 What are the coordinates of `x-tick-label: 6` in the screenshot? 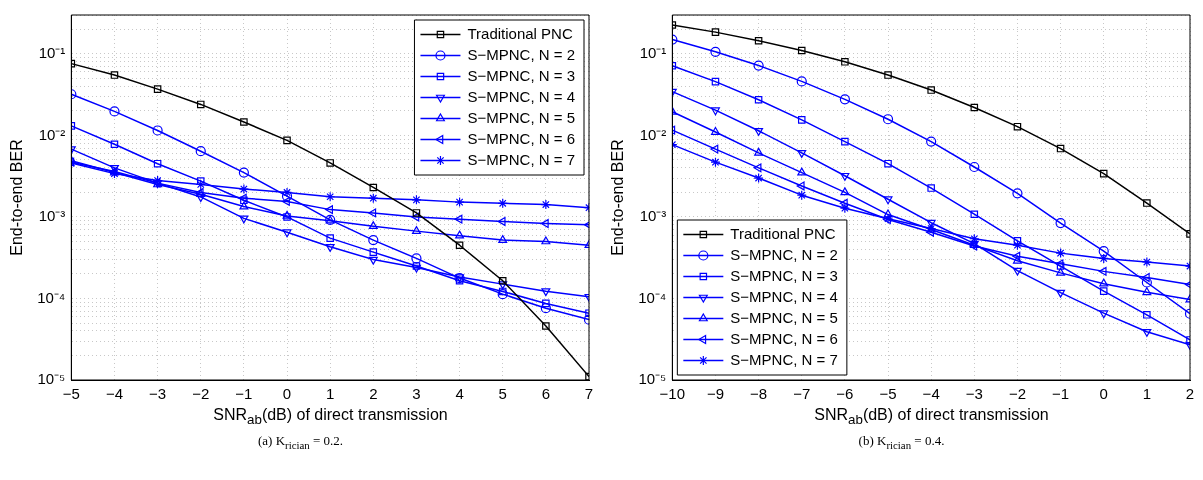 It's located at (546, 394).